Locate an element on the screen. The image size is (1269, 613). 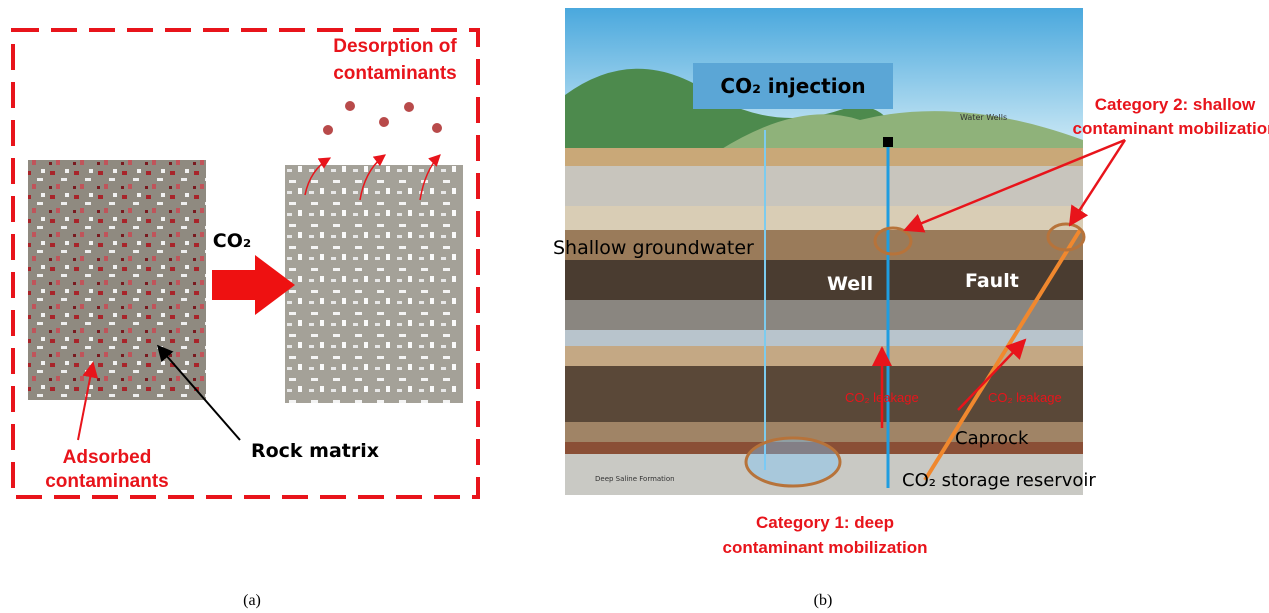
reservoir-label: CO₂ storage reservoir is located at coordinates (999, 480).